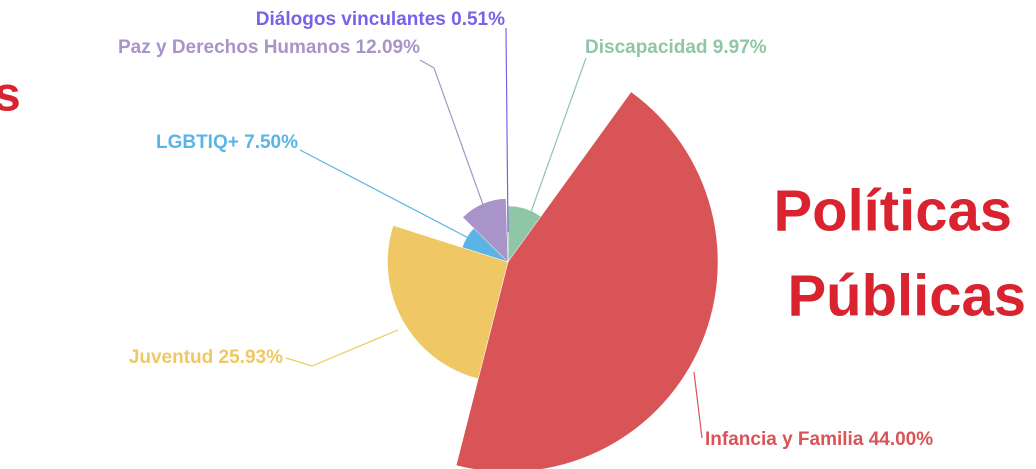  Describe the element at coordinates (197, 142) in the screenshot. I see `label-name: LGBTIQ+` at that location.